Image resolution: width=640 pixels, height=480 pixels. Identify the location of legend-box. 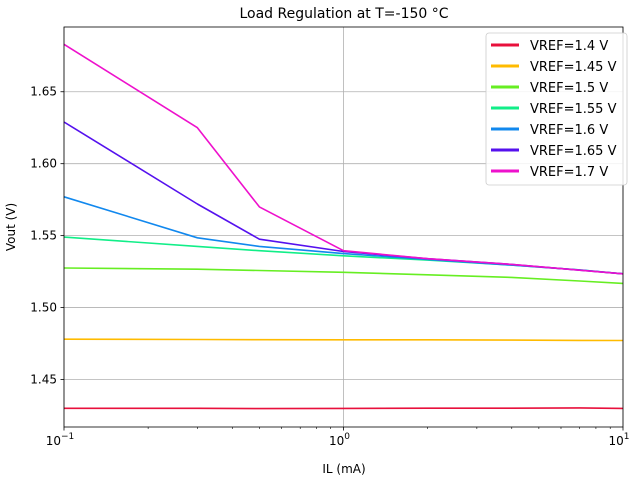
(556, 109).